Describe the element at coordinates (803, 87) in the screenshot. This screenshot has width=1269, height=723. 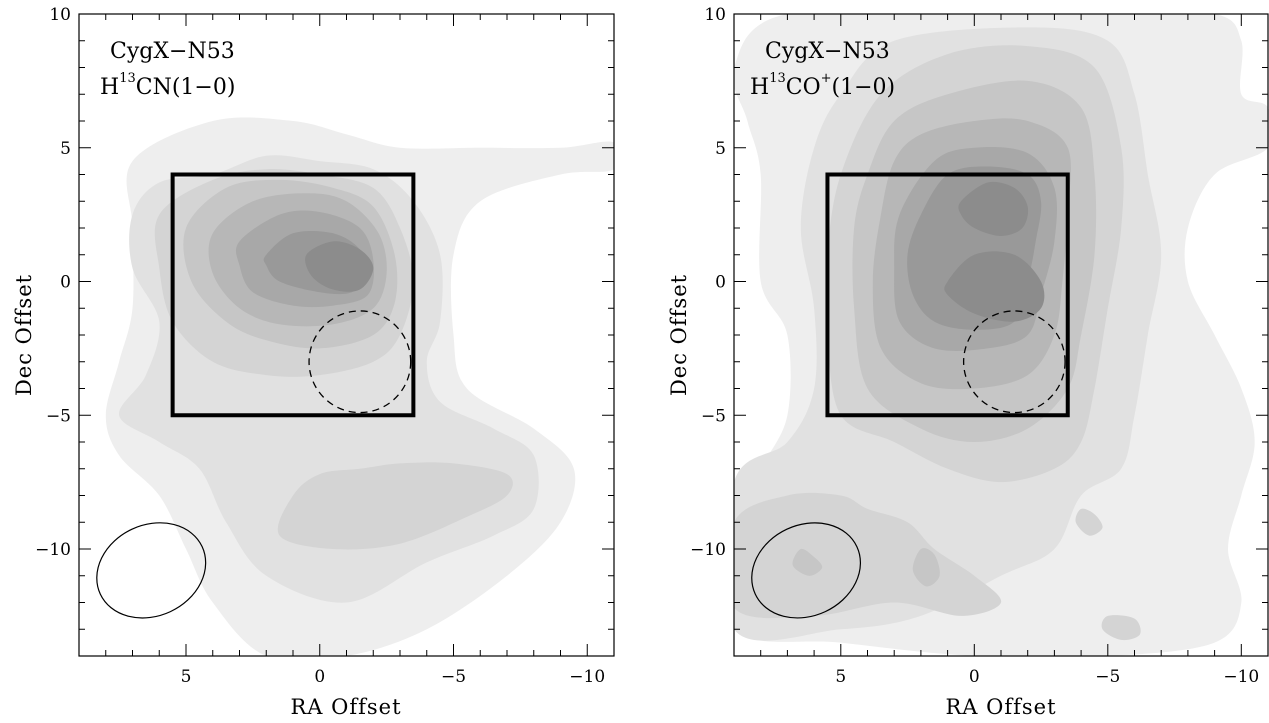
I see `line-label-post: CO` at that location.